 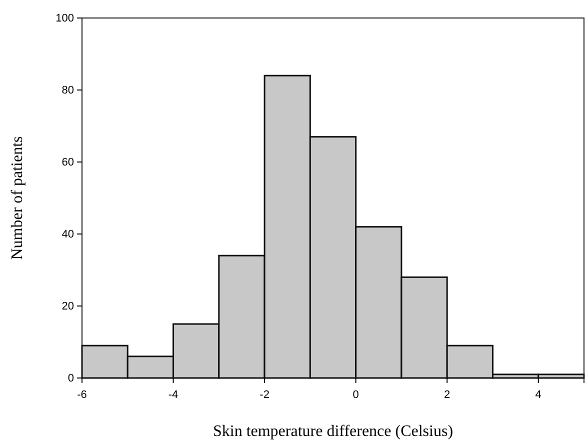 I want to click on x-tick-label: 4, so click(x=538, y=394).